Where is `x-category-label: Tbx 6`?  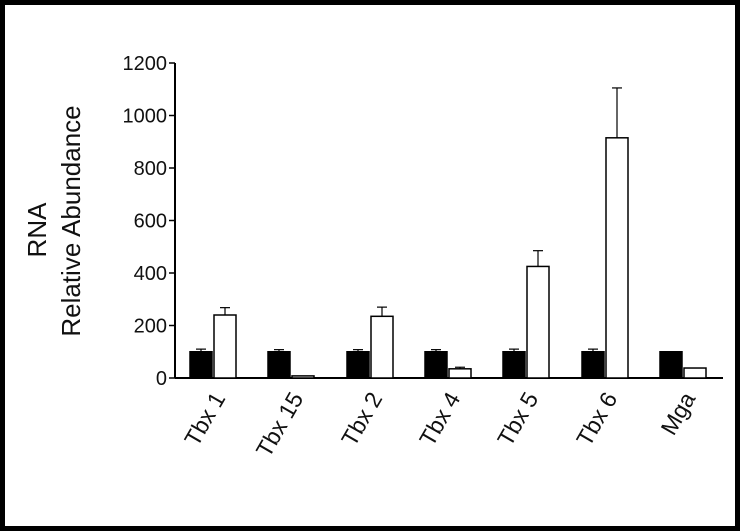
x-category-label: Tbx 6 is located at coordinates (596, 419).